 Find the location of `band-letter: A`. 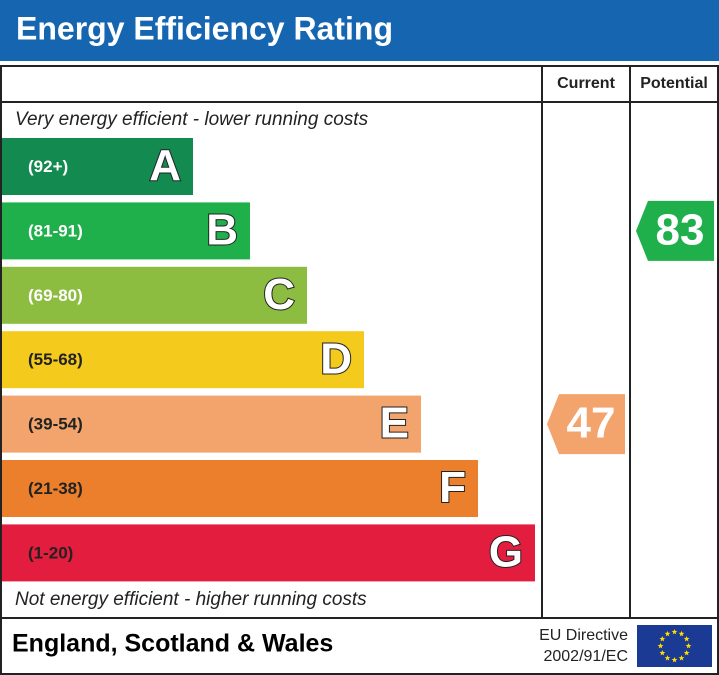

band-letter: A is located at coordinates (165, 165).